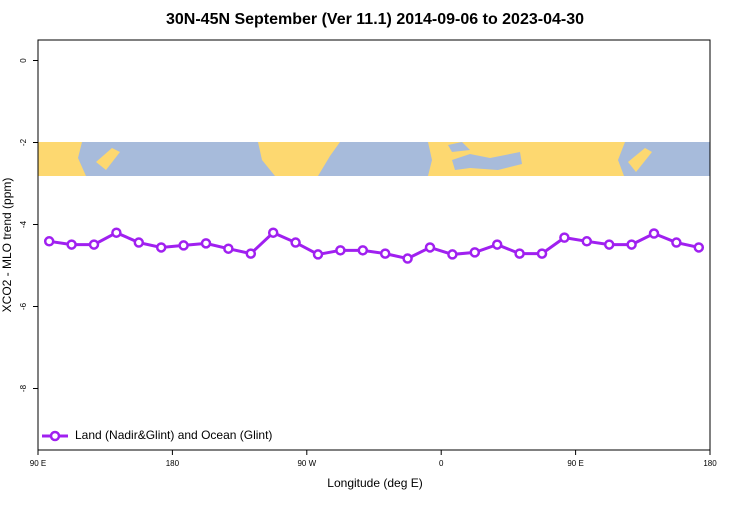  What do you see at coordinates (23, 224) in the screenshot?
I see `y-tick-label: -4` at bounding box center [23, 224].